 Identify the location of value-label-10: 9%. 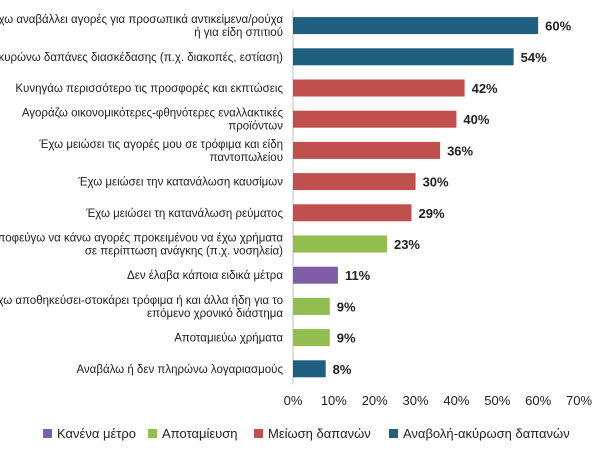
(346, 338).